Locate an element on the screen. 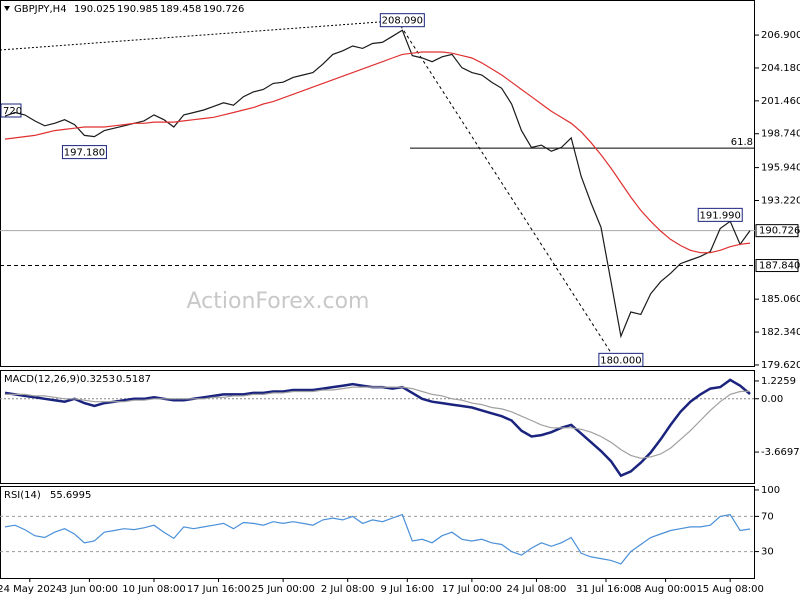 This screenshot has width=800, height=600. y-tick-label: 70 is located at coordinates (767, 516).